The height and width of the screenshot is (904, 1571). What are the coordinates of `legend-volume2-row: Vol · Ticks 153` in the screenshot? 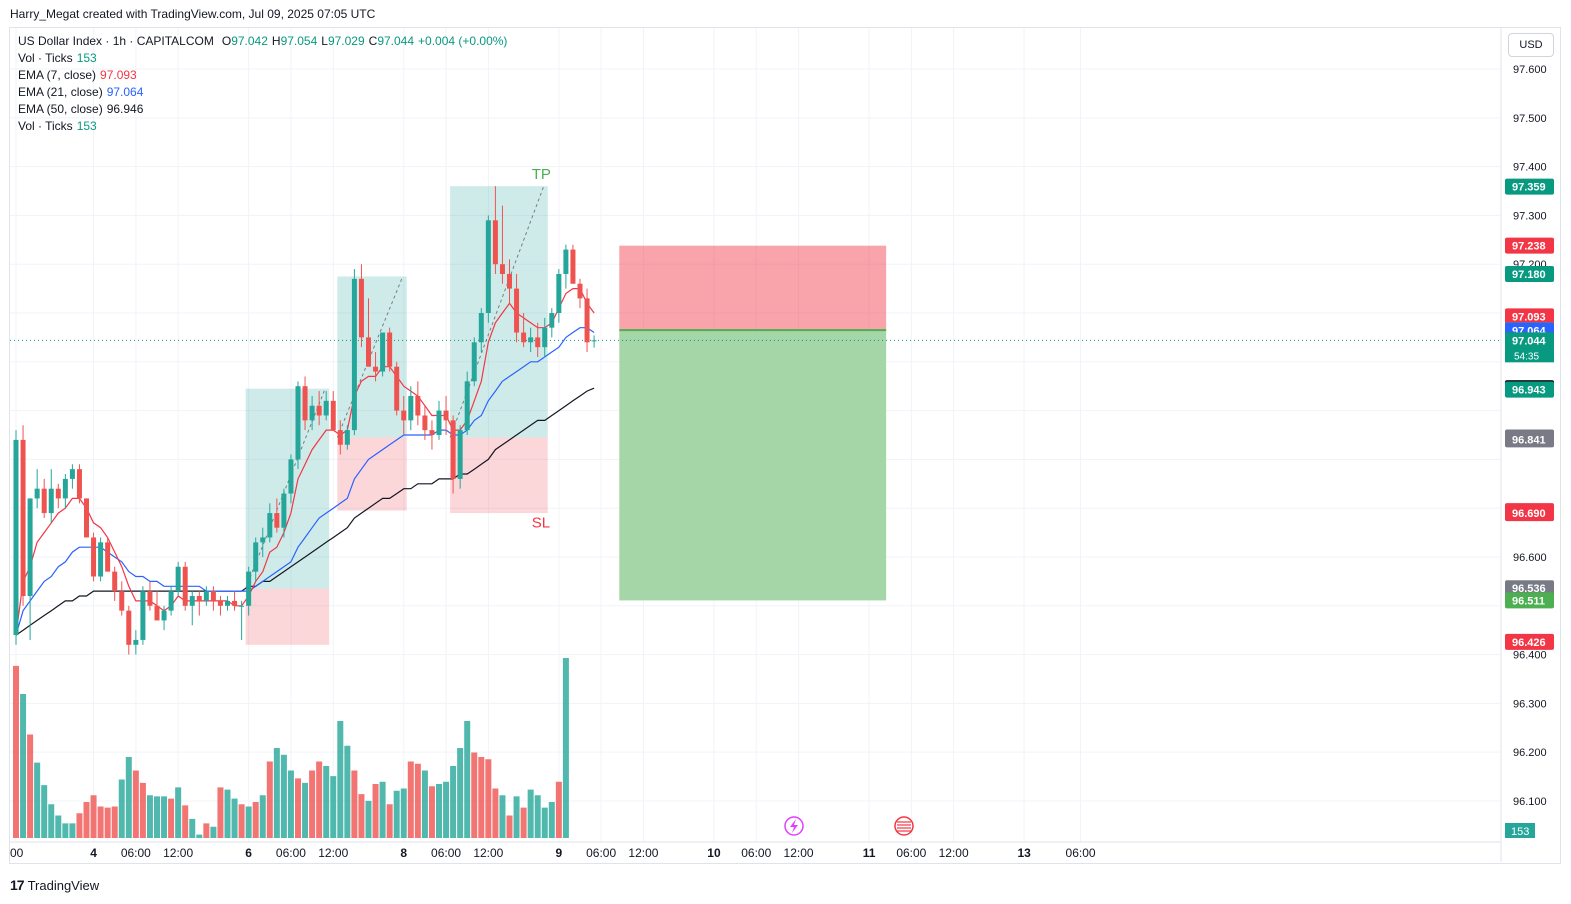 It's located at (59, 126).